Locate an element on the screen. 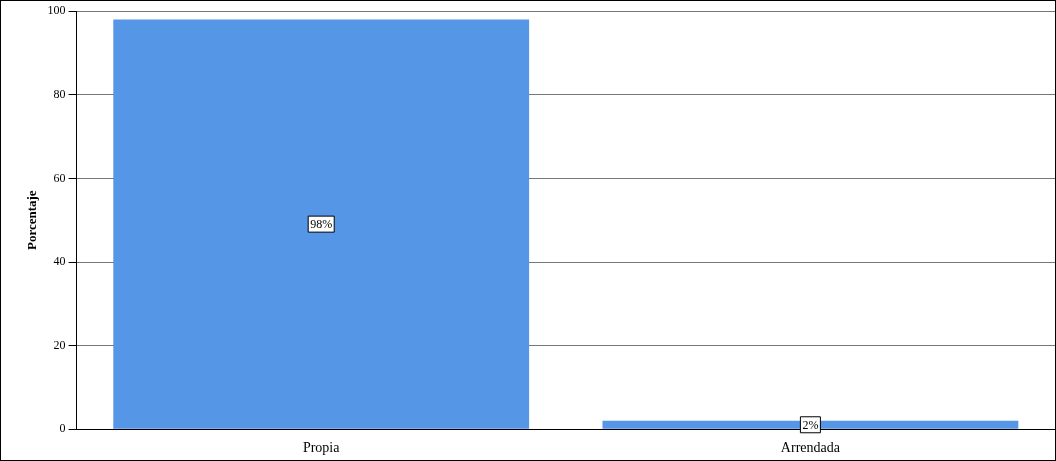 This screenshot has height=461, width=1056. y-tick-label: 100 is located at coordinates (56, 10).